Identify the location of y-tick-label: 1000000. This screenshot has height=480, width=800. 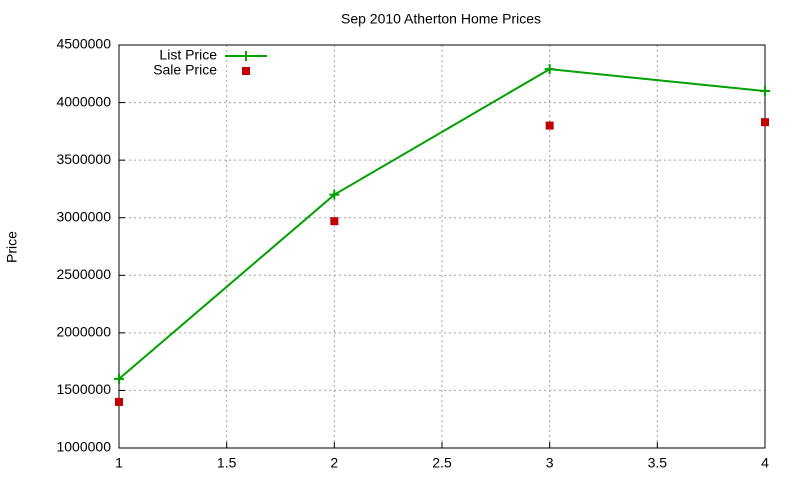
(83, 447).